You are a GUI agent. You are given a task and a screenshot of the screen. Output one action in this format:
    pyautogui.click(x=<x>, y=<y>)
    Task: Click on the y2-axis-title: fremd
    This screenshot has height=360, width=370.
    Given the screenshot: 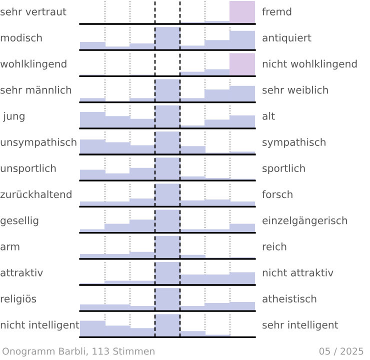 What is the action you would take?
    pyautogui.click(x=277, y=12)
    